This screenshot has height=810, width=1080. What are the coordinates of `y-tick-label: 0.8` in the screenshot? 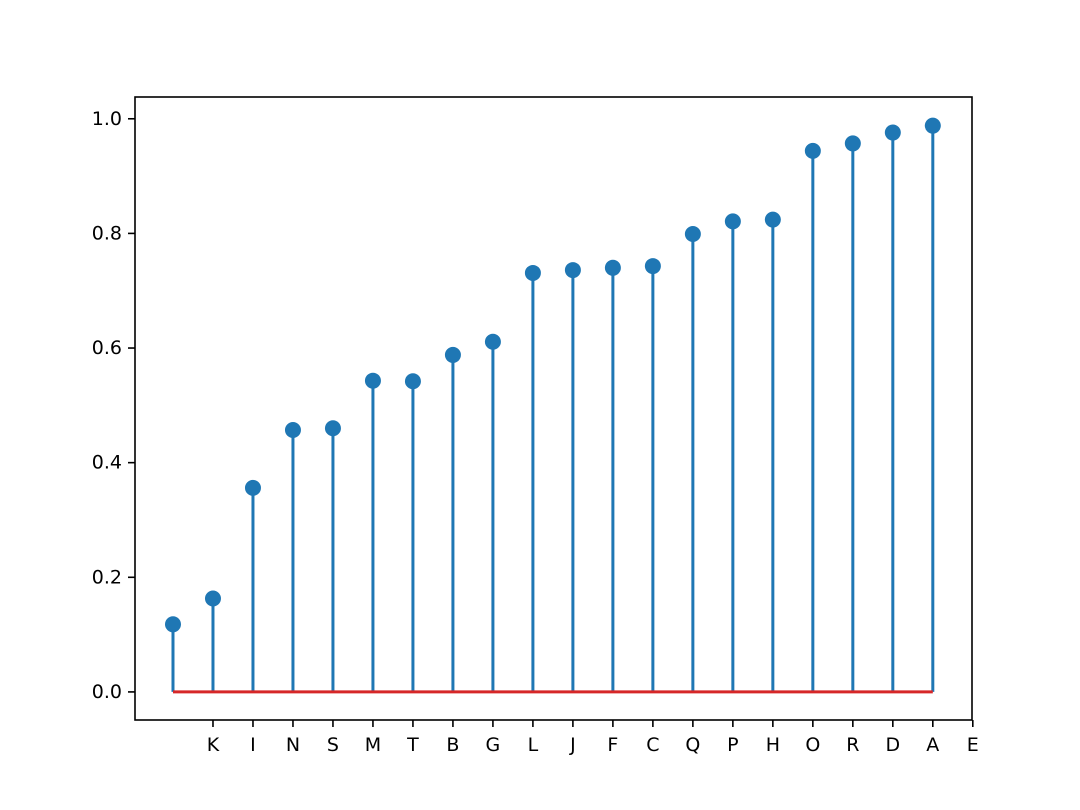 It's located at (107, 233).